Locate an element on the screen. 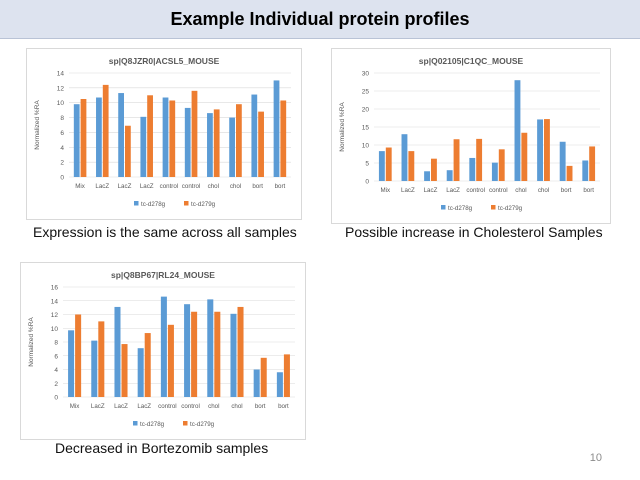  slide-title-bar: Example Individual protein profiles is located at coordinates (320, 19).